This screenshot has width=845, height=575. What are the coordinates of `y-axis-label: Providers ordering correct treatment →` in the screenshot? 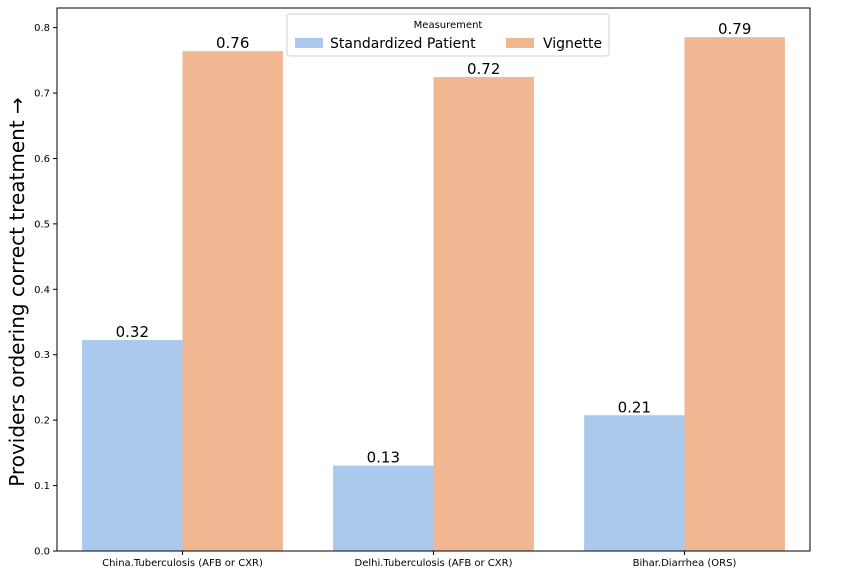 It's located at (17, 292).